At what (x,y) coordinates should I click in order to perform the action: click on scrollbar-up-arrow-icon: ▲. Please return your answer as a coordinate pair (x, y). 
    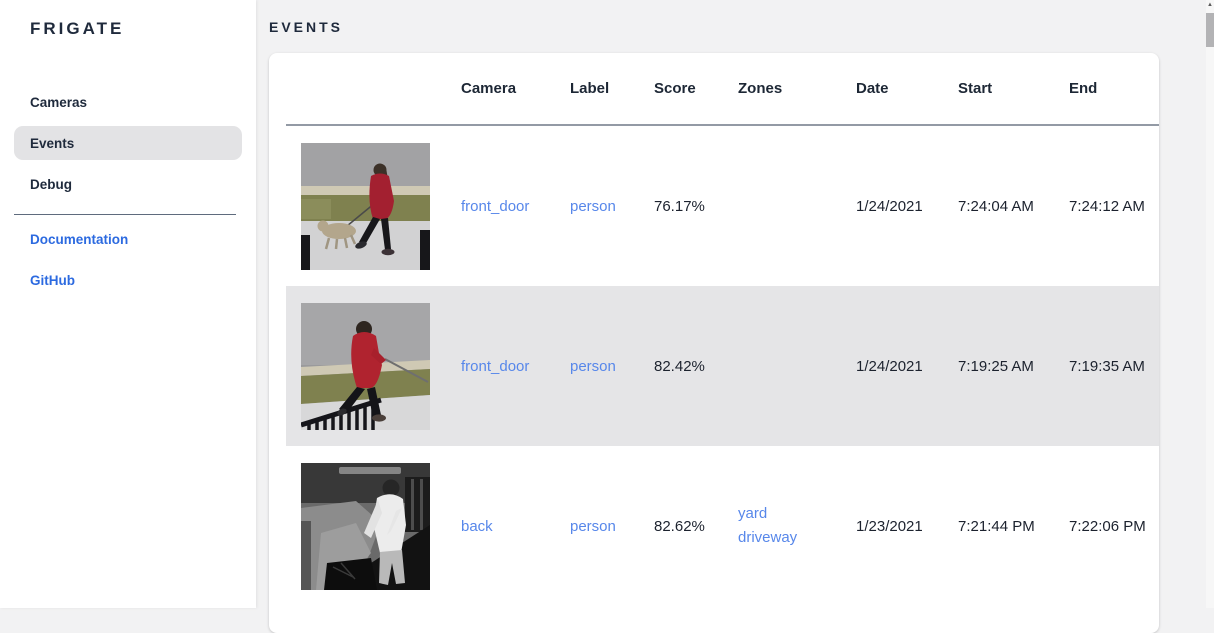
    Looking at the image, I should click on (1210, 5).